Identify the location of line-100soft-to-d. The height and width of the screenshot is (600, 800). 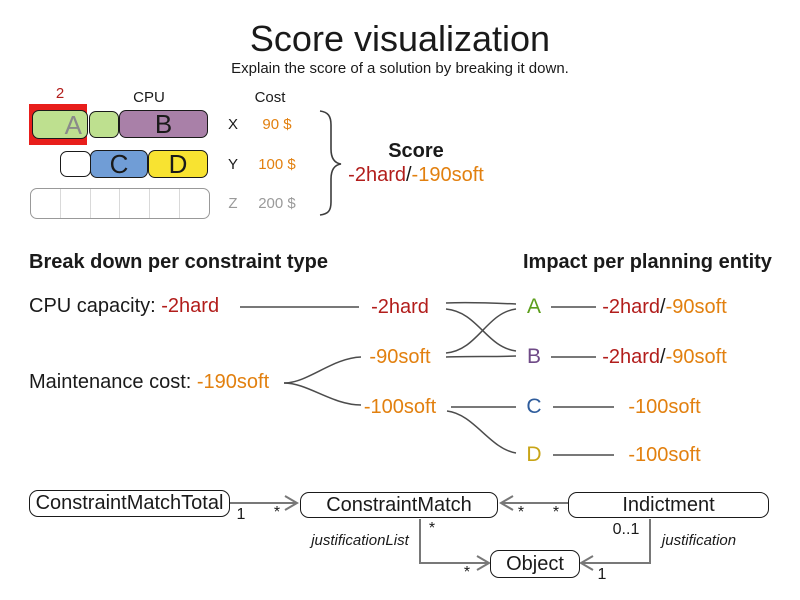
(481, 432).